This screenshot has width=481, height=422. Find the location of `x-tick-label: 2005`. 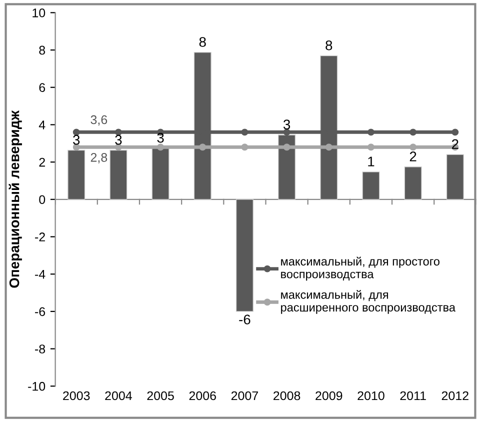

x-tick-label: 2005 is located at coordinates (160, 395).